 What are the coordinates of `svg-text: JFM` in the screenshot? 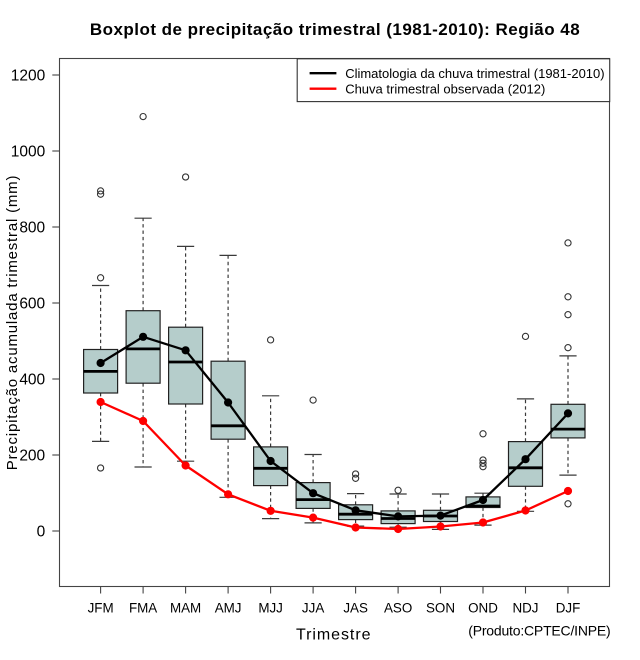 It's located at (101, 607).